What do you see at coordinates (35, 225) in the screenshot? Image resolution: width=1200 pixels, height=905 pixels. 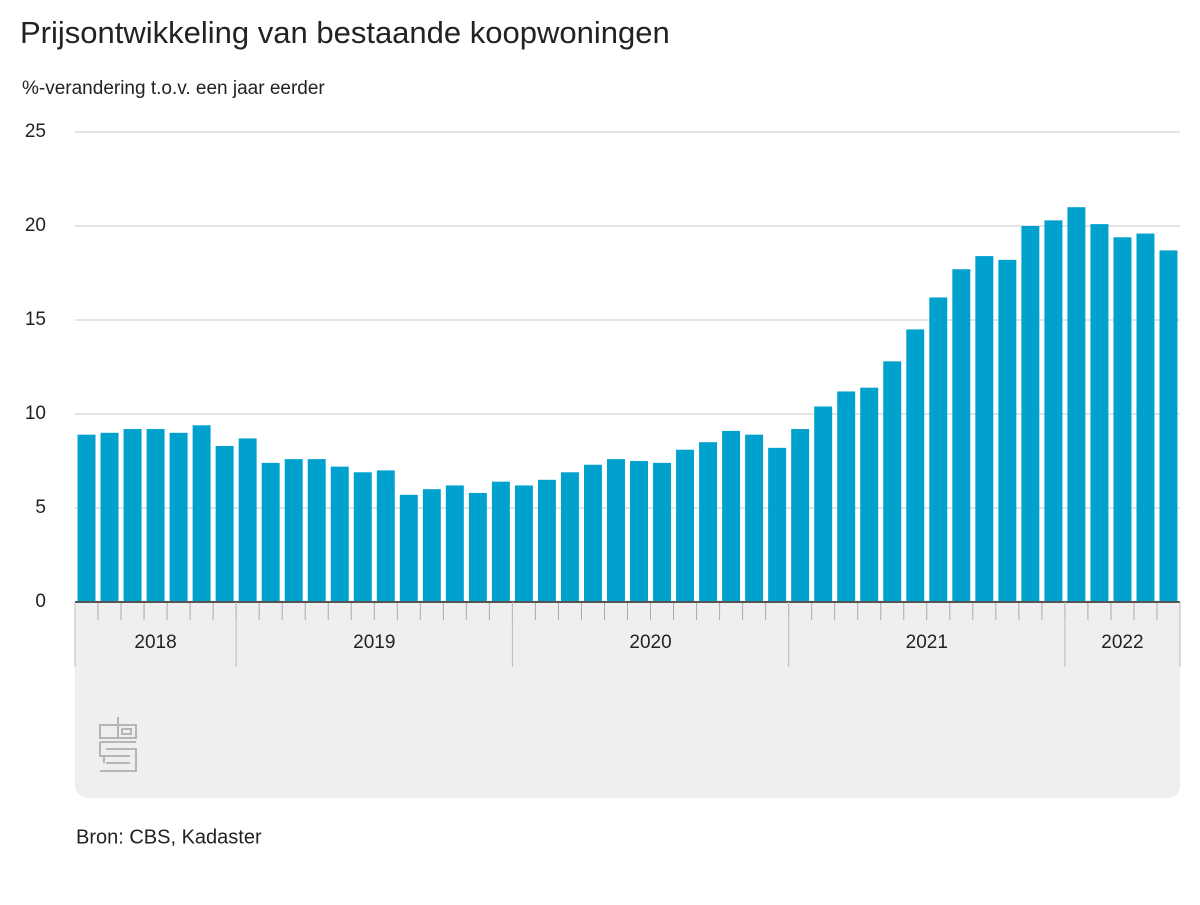 I see `y-tick-label: 20` at bounding box center [35, 225].